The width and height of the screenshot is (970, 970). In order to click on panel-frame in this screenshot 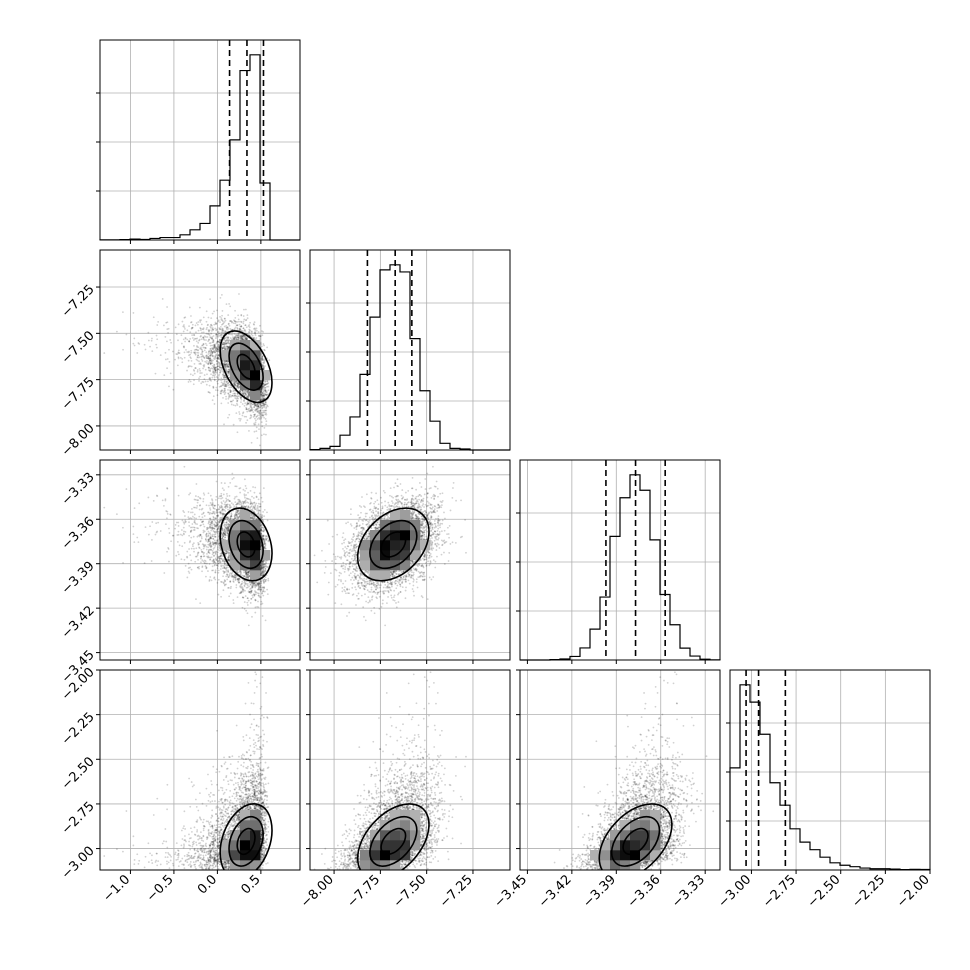, I will do `click(200, 350)`.